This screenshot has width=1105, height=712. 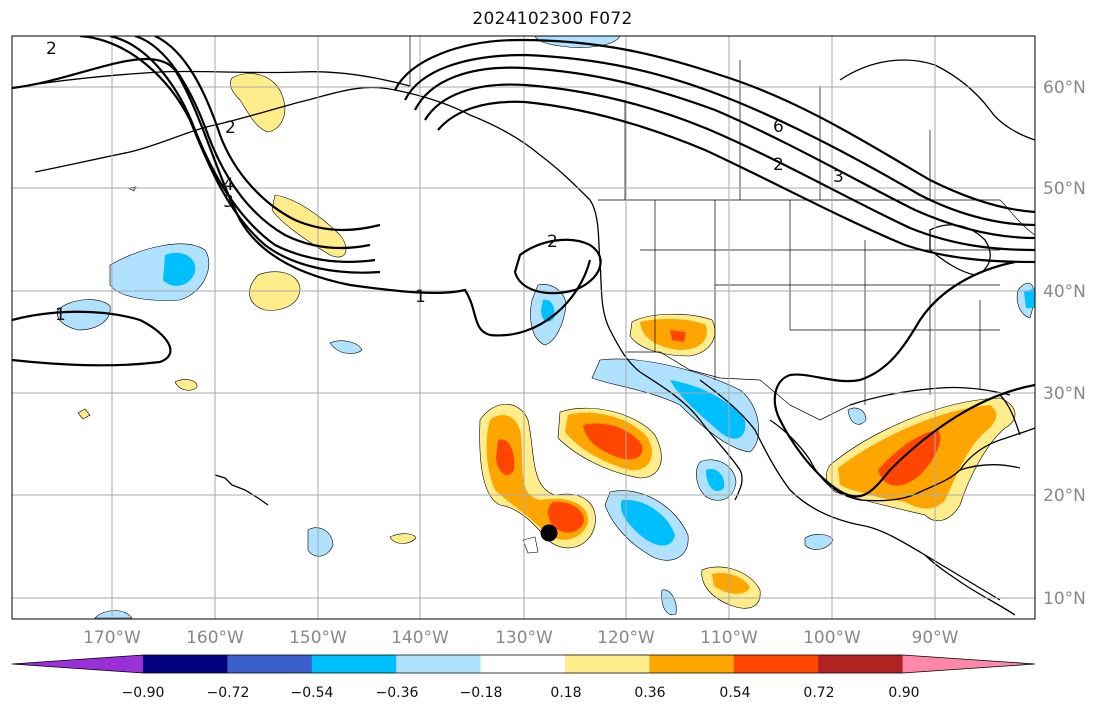 I want to click on lon-label: 100°W, so click(x=832, y=638).